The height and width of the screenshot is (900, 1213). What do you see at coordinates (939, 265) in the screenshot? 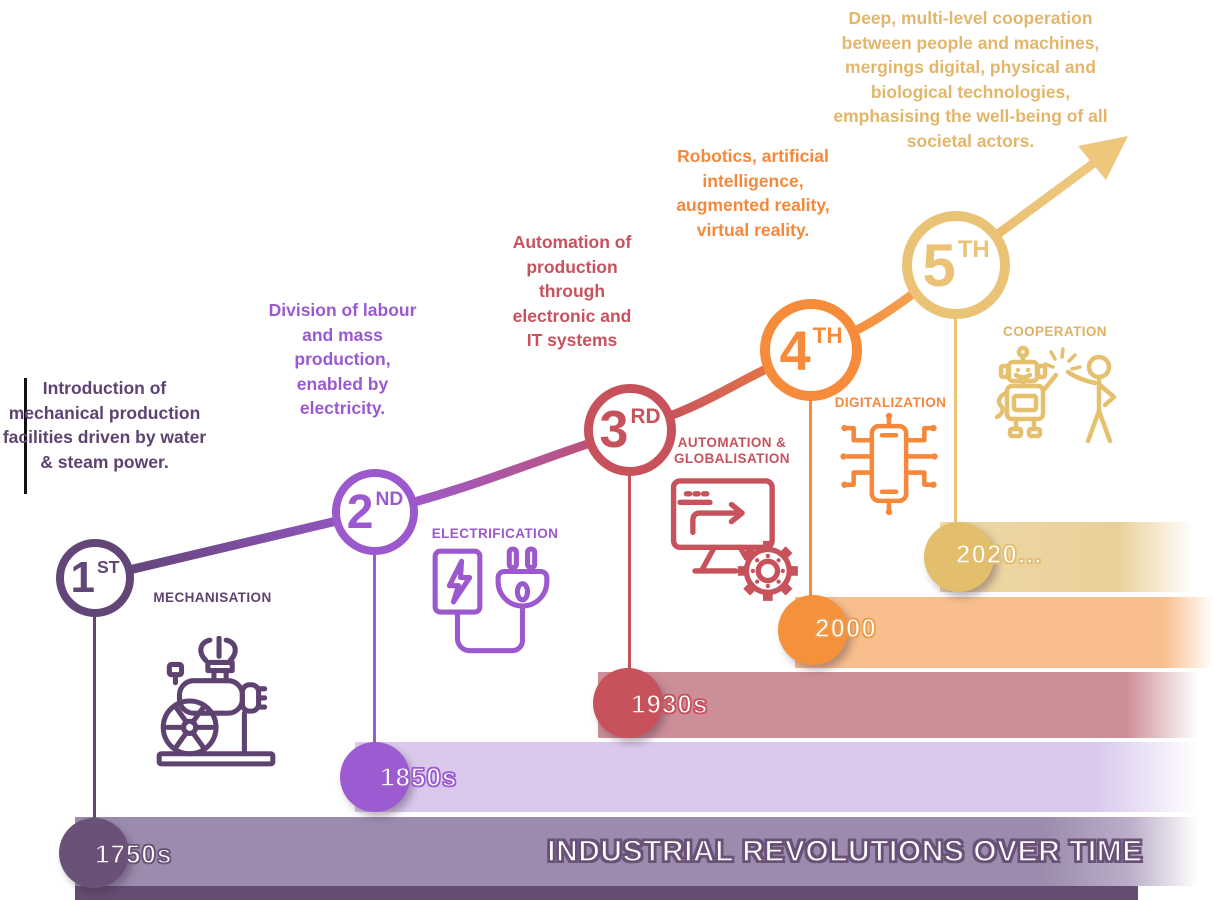
I see `revolution-5-number: 5` at bounding box center [939, 265].